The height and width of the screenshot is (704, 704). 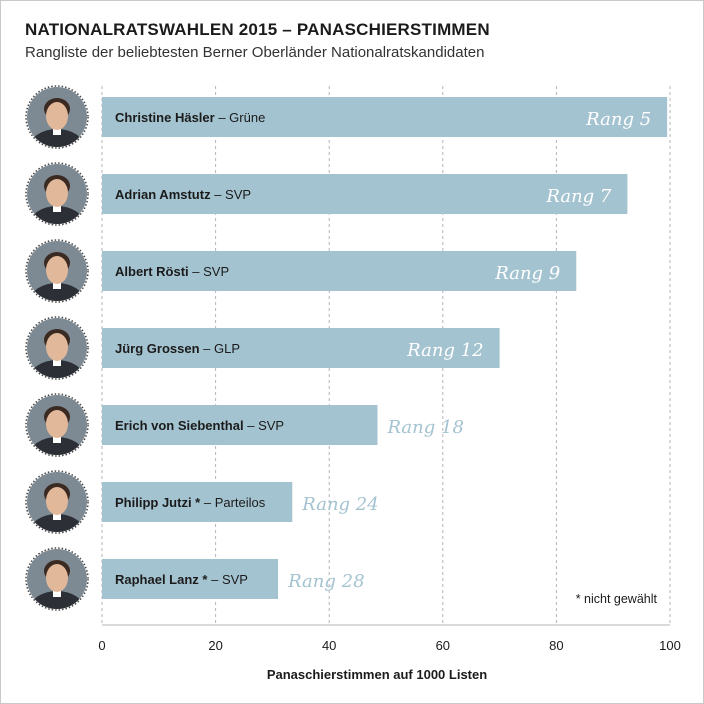 What do you see at coordinates (163, 194) in the screenshot?
I see `candidate-name: Adrian Amstutz` at bounding box center [163, 194].